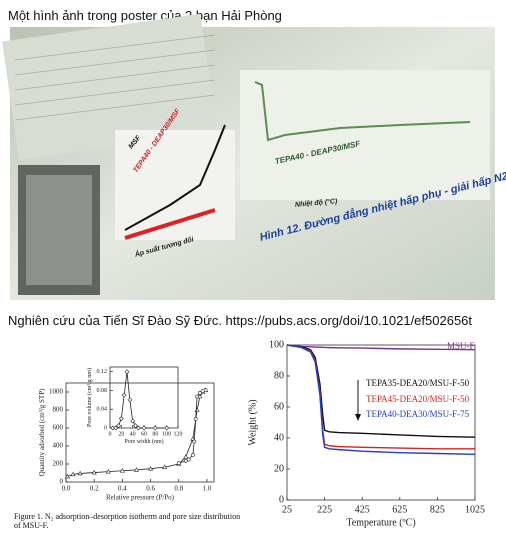 The height and width of the screenshot is (540, 506). What do you see at coordinates (144, 434) in the screenshot?
I see `x-tick-label: 60` at bounding box center [144, 434].